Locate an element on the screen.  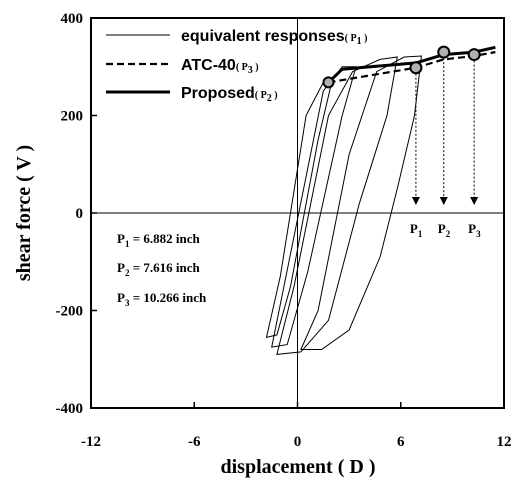
x-tick-label: 6 is located at coordinates (401, 442).